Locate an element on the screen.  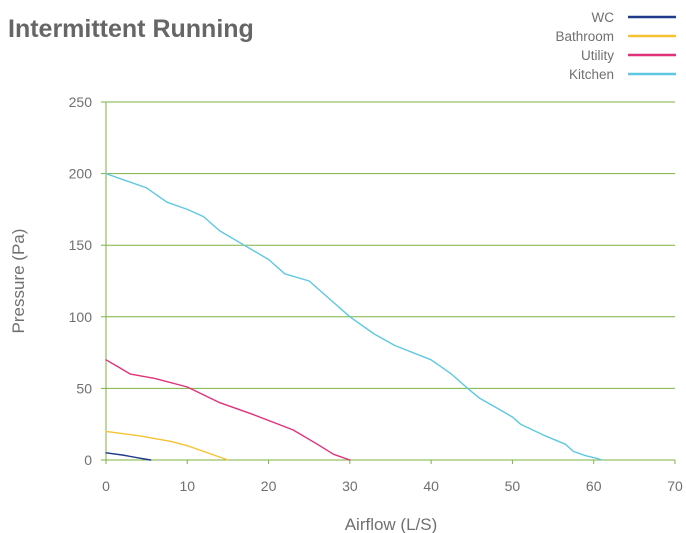
x-tick-label: 30 is located at coordinates (350, 486).